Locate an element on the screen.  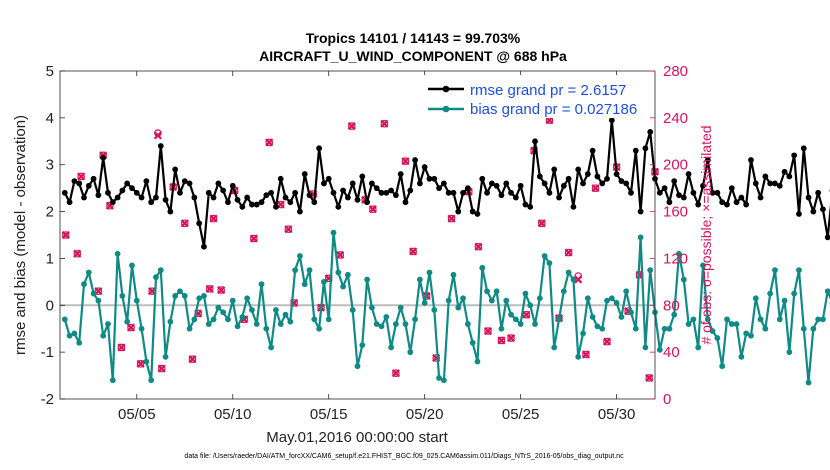
y-left-tick-label: 0 is located at coordinates (50, 305).